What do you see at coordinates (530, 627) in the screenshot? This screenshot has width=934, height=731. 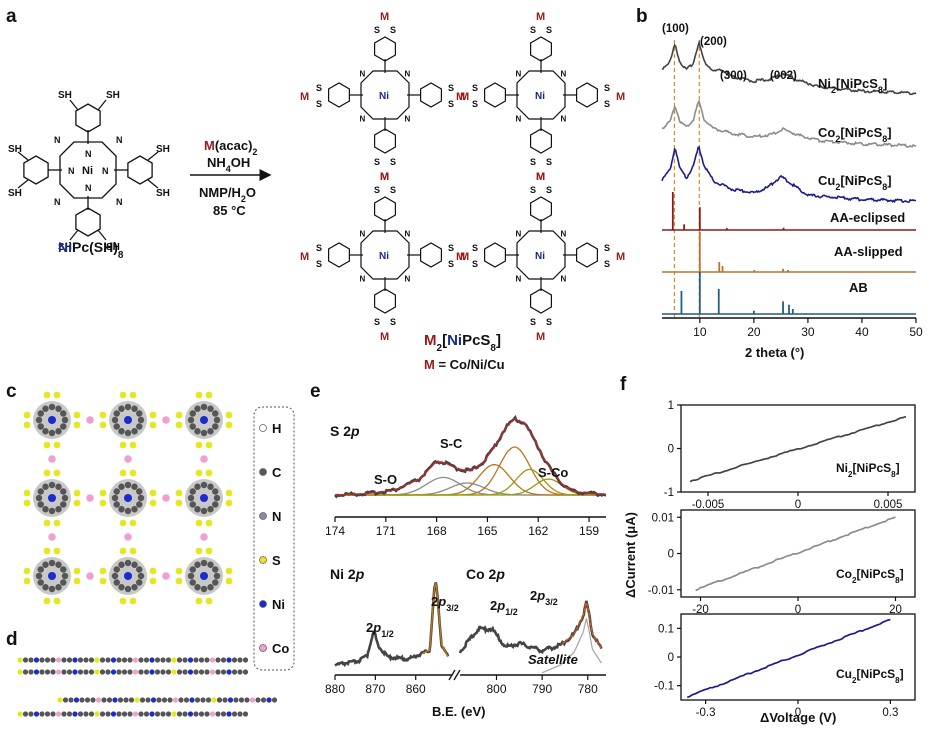 I see `co2p-data-curve` at bounding box center [530, 627].